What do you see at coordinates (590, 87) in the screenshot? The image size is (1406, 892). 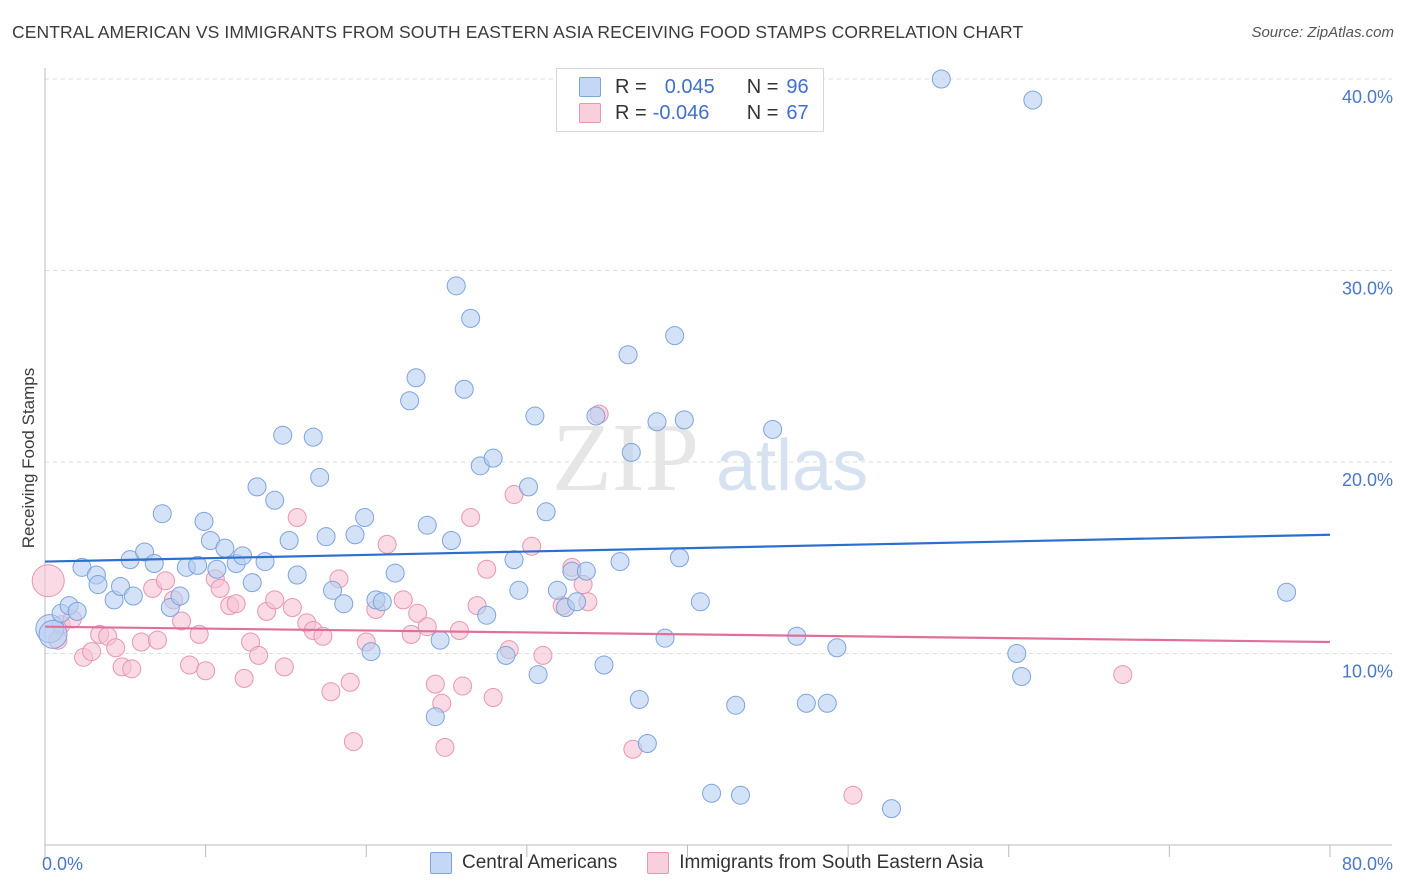 I see `legend-swatch-blue` at bounding box center [590, 87].